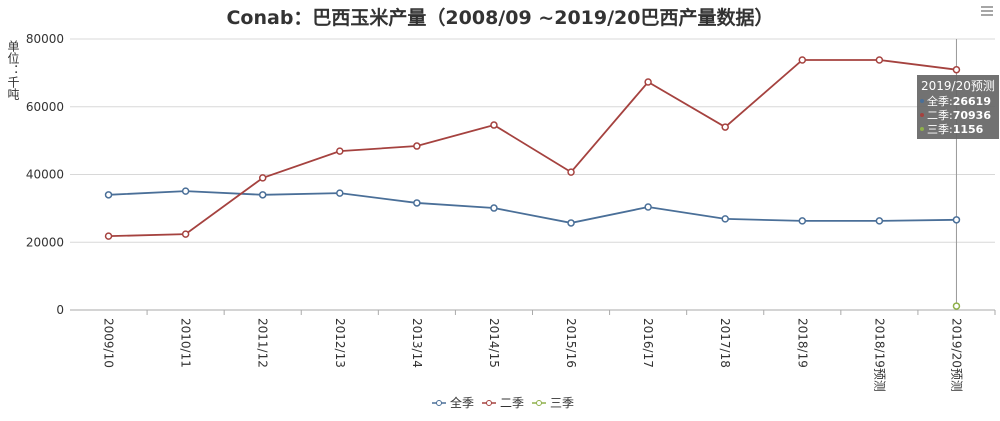 The width and height of the screenshot is (1000, 421). Describe the element at coordinates (340, 343) in the screenshot. I see `x-tick-label: 2012/13` at that location.